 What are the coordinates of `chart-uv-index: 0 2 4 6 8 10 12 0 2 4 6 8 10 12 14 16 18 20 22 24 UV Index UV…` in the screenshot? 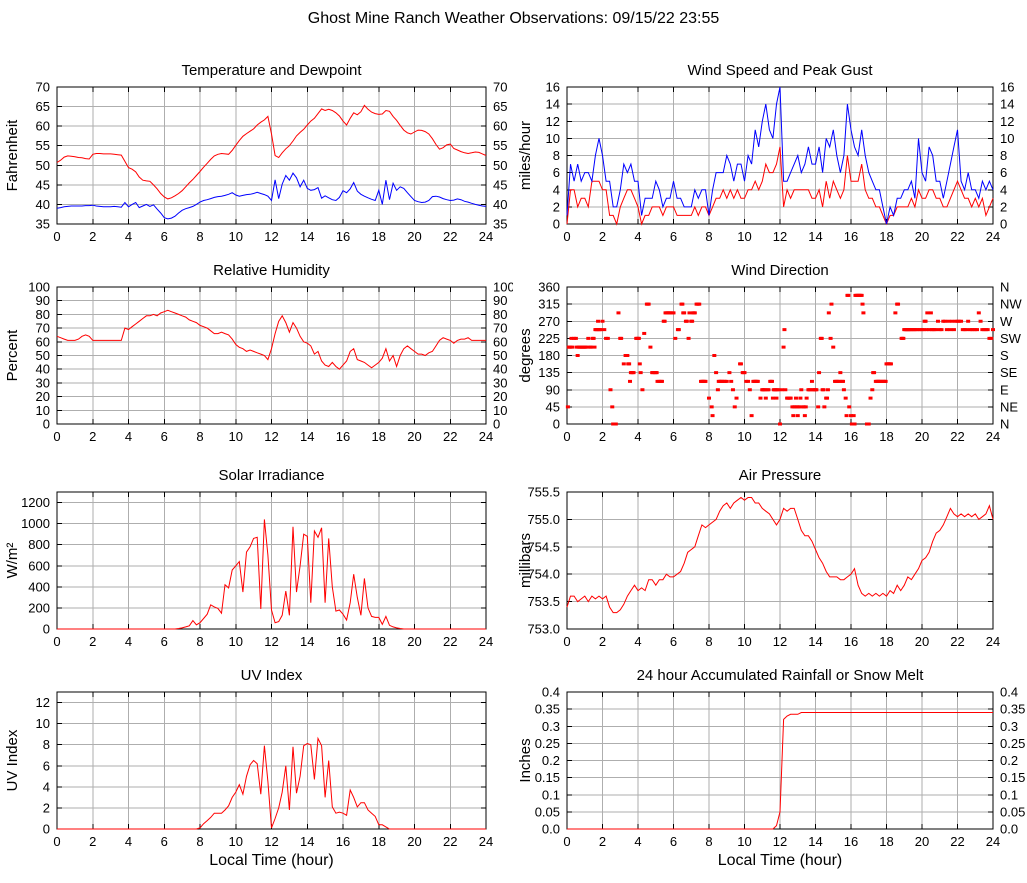 It's located at (256, 769).